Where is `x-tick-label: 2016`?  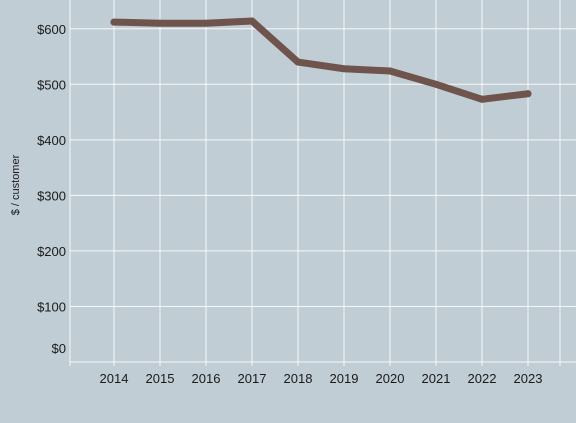 x-tick-label: 2016 is located at coordinates (206, 378).